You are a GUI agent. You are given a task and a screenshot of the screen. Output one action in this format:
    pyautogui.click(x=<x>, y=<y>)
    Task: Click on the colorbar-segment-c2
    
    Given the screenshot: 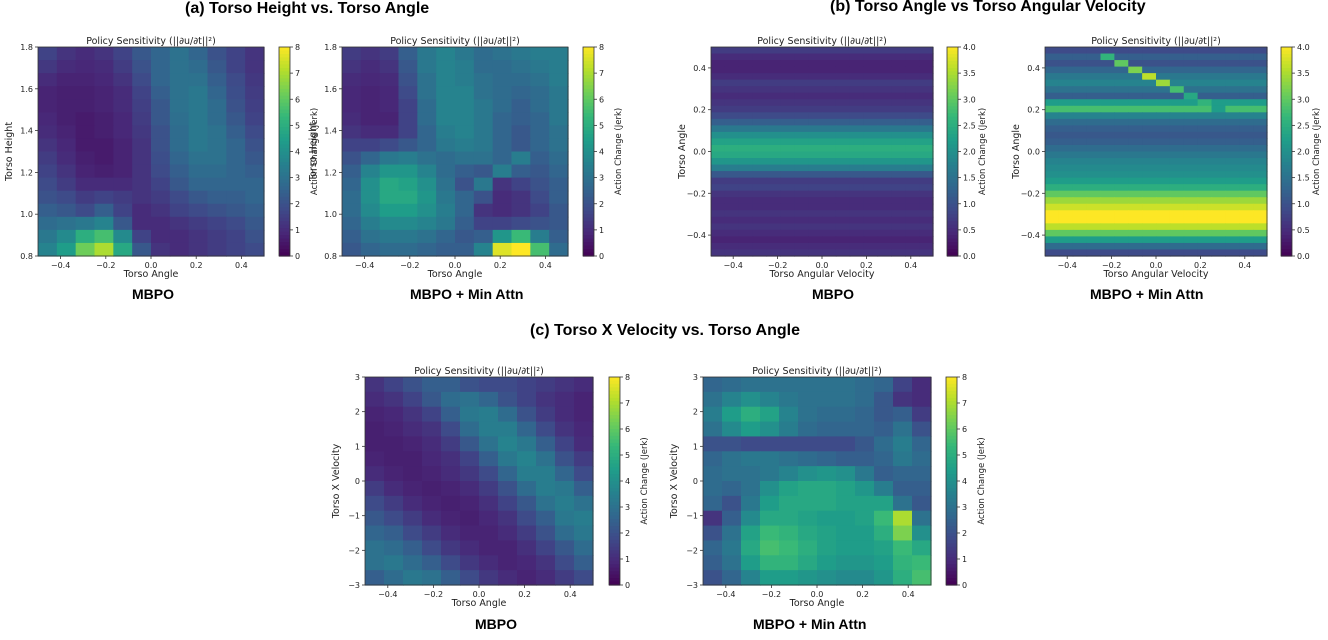 What is the action you would take?
    pyautogui.click(x=951, y=396)
    